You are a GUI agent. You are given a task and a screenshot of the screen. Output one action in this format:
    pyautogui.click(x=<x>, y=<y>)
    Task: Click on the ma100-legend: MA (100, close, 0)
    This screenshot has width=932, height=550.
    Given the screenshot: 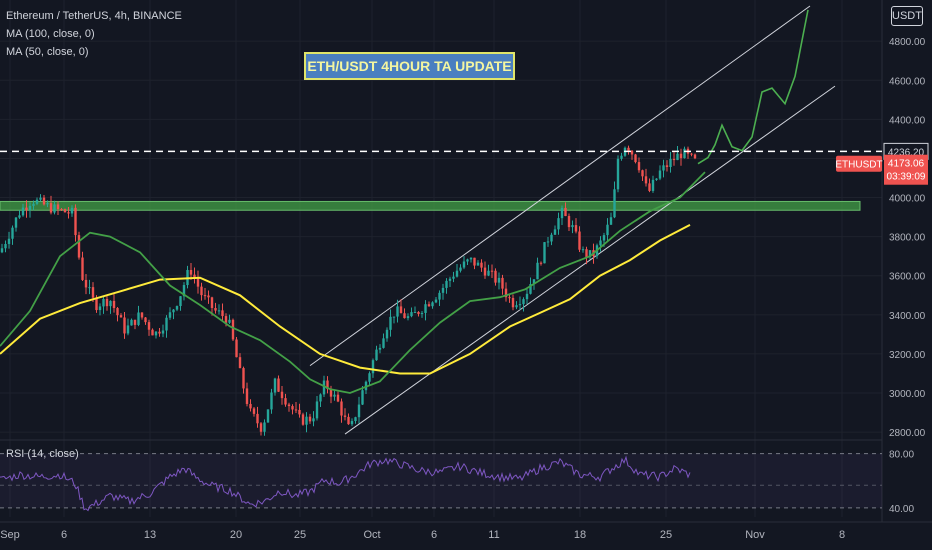 What is the action you would take?
    pyautogui.click(x=50, y=34)
    